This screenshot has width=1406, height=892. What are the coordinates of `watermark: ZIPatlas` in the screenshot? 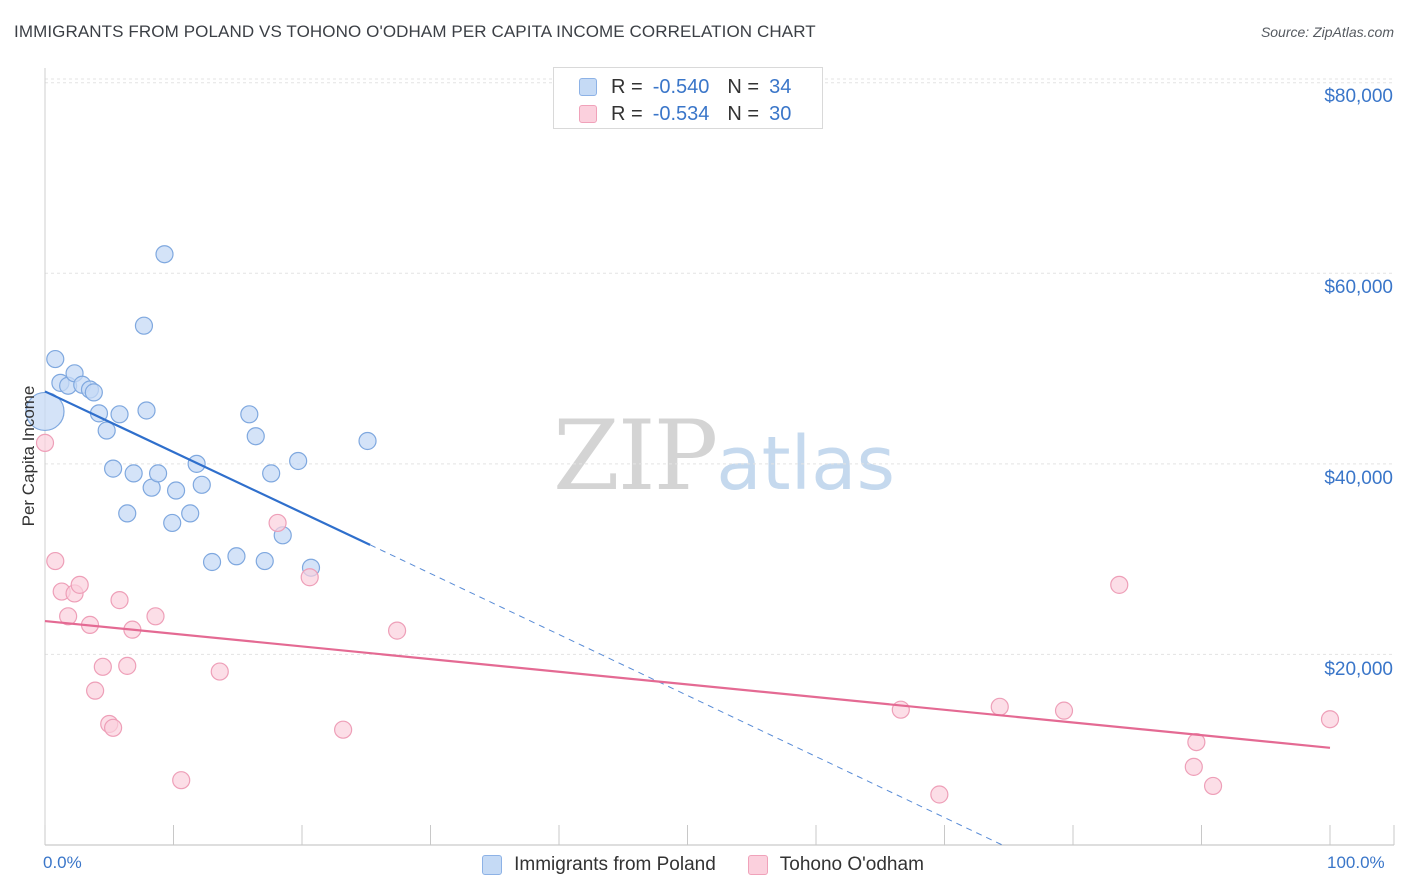 It's located at (724, 456).